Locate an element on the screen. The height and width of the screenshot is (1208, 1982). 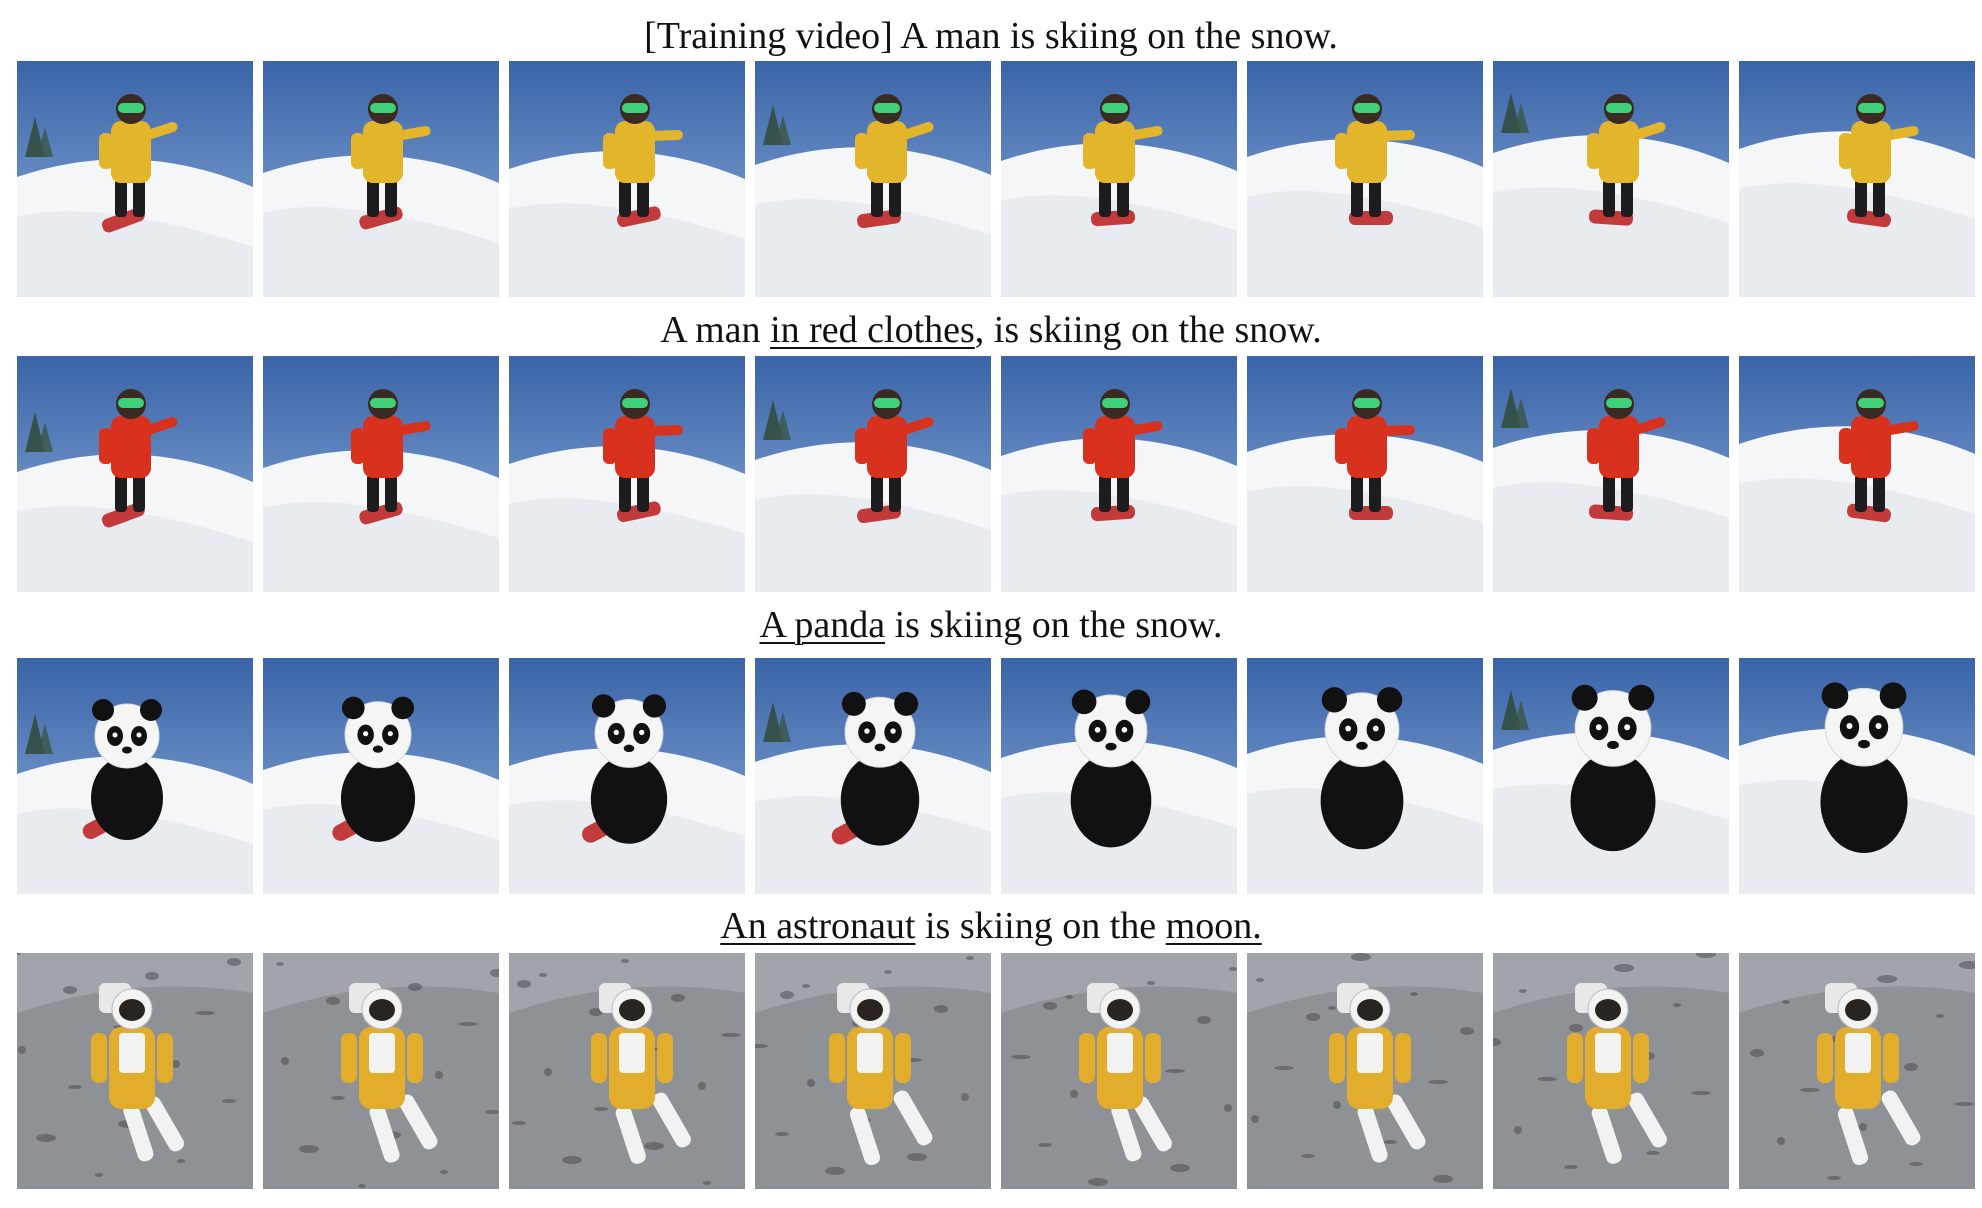
caption-astronaut: An astronaut is skiing on the moon. is located at coordinates (991, 926).